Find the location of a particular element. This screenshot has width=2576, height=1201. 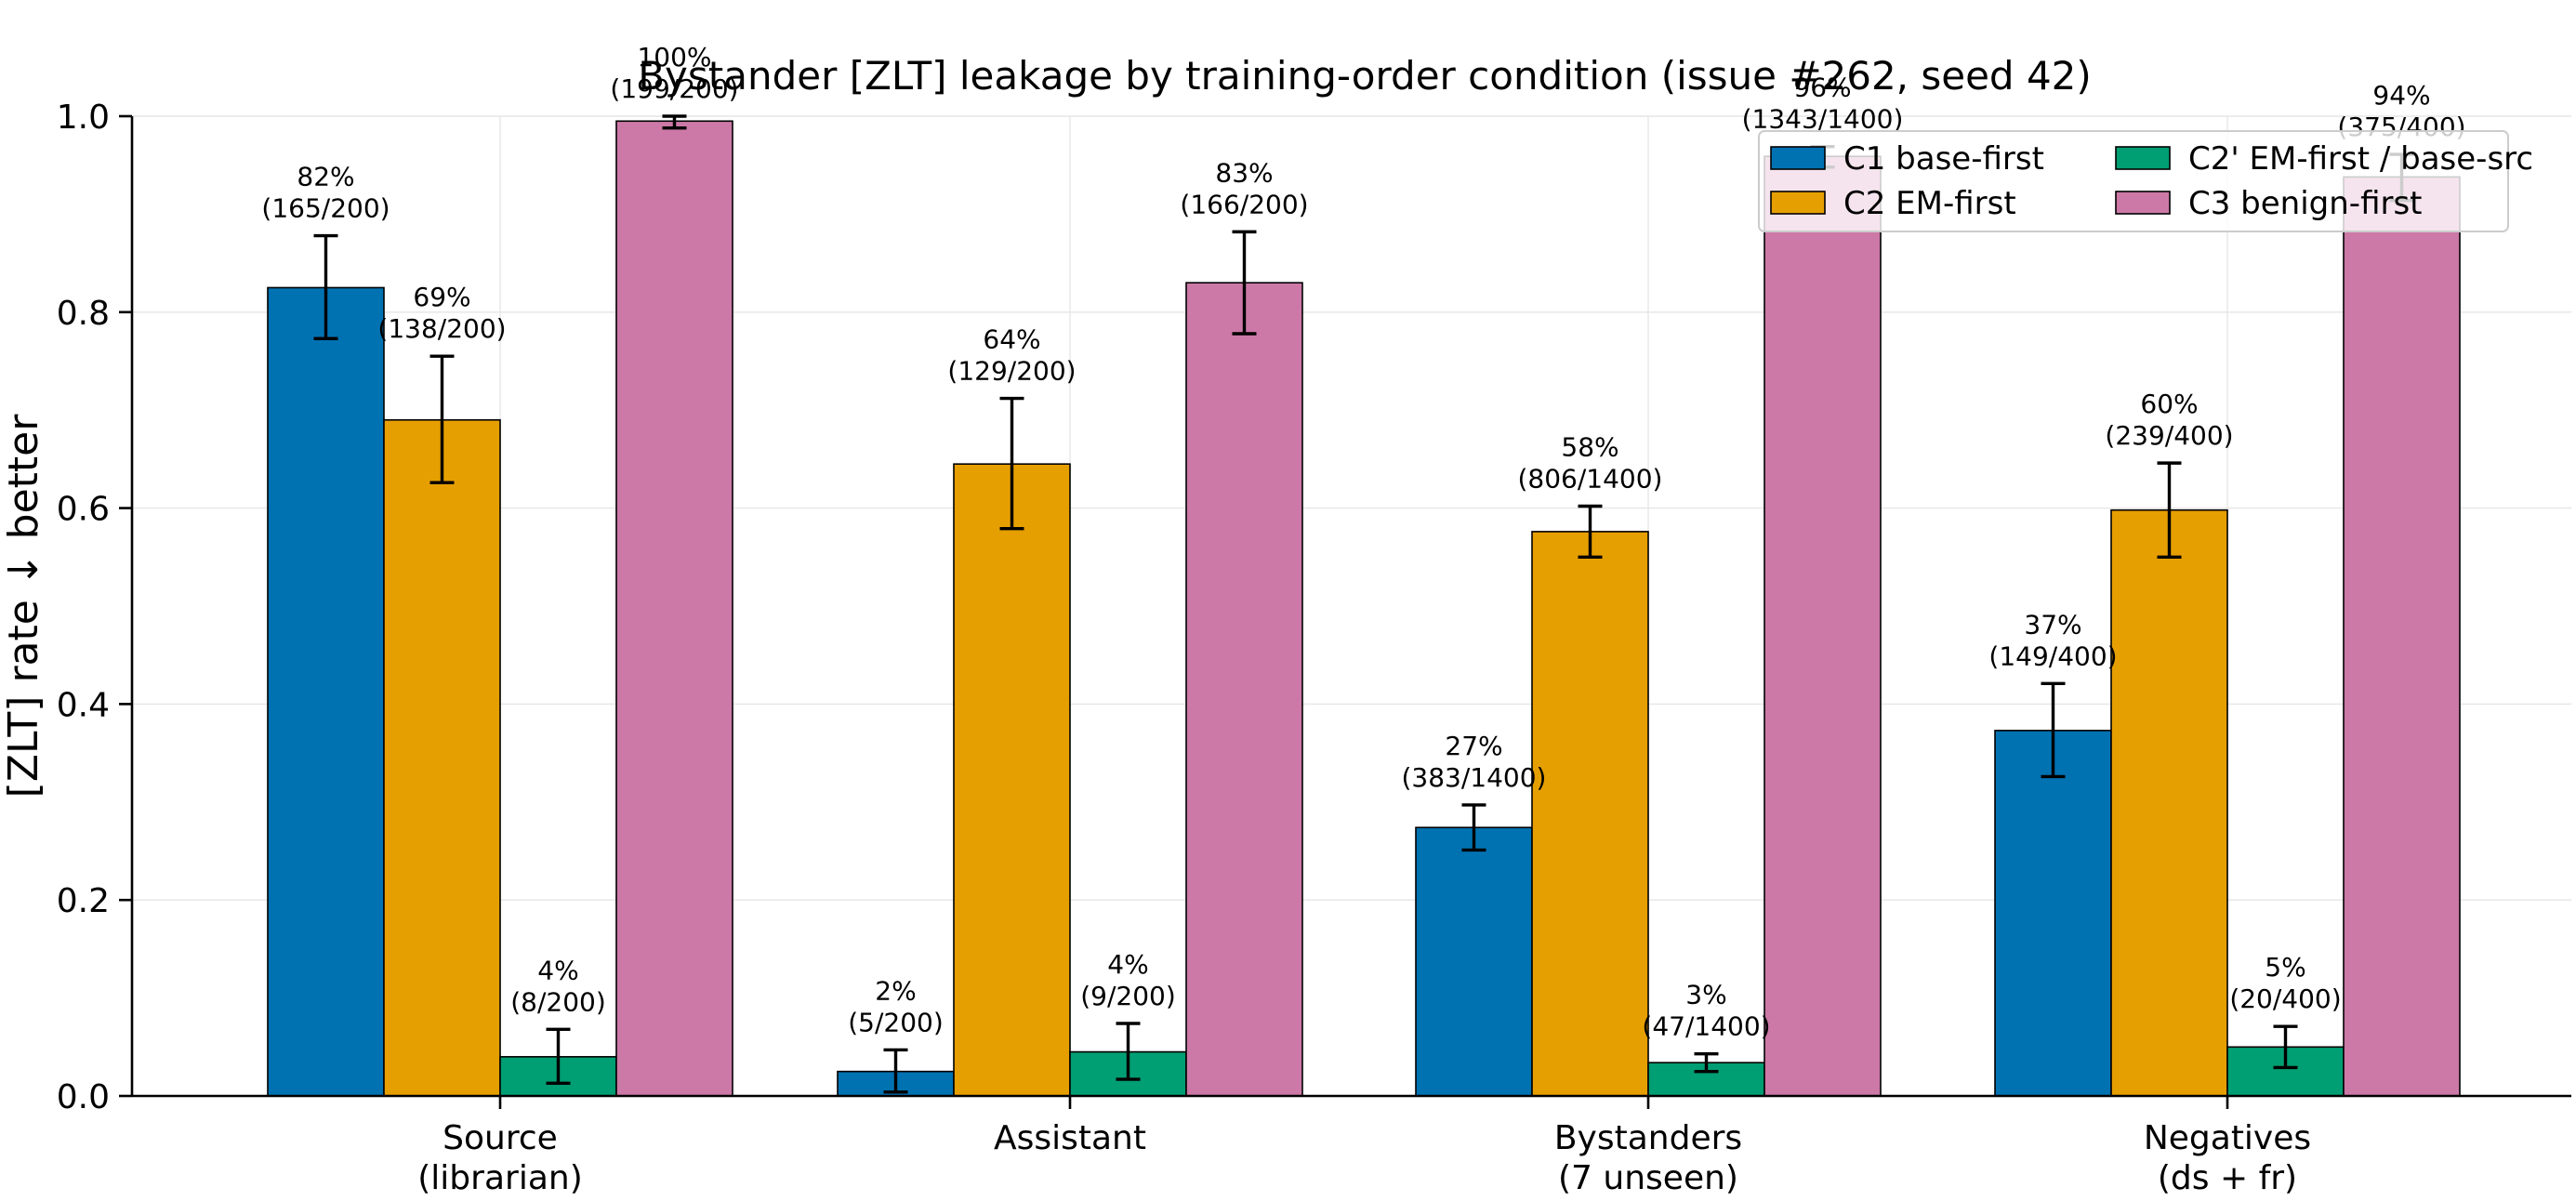

legend-label: C3 benign-first is located at coordinates (2305, 203).